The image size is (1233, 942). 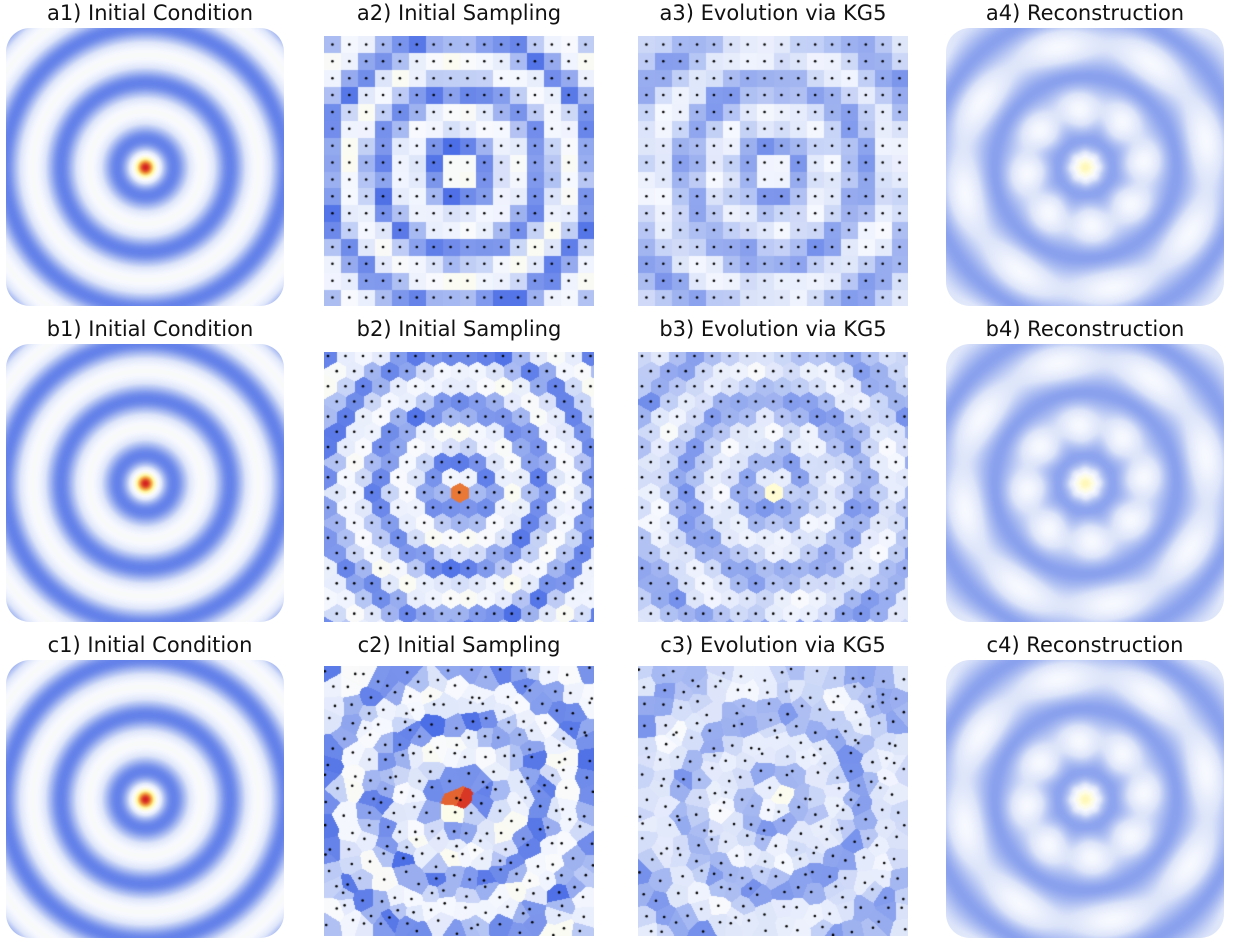 What do you see at coordinates (773, 13) in the screenshot?
I see `panel-title-a3: a3) Evolution via KG5` at bounding box center [773, 13].